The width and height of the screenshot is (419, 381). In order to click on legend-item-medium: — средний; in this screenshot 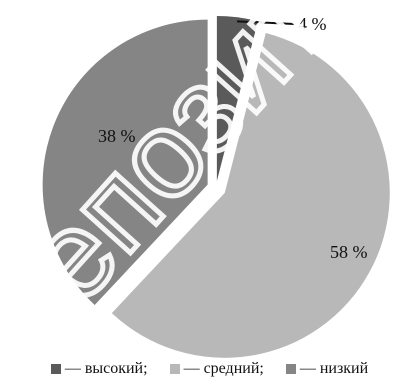, I will do `click(216, 368)`.